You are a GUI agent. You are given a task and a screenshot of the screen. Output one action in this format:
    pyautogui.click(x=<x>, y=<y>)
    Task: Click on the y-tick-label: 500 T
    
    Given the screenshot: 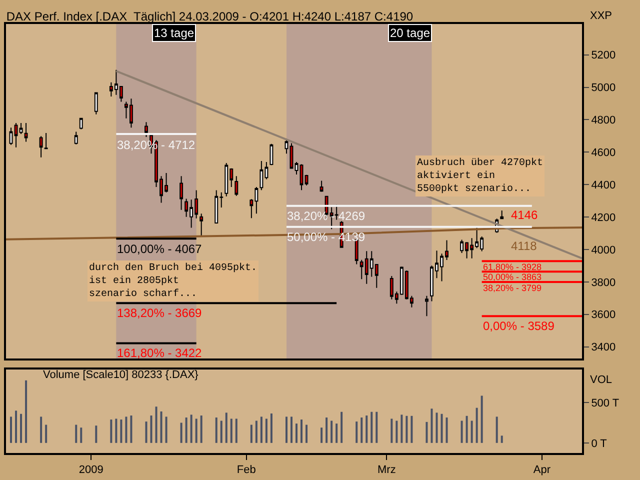 What is the action you would take?
    pyautogui.click(x=605, y=403)
    